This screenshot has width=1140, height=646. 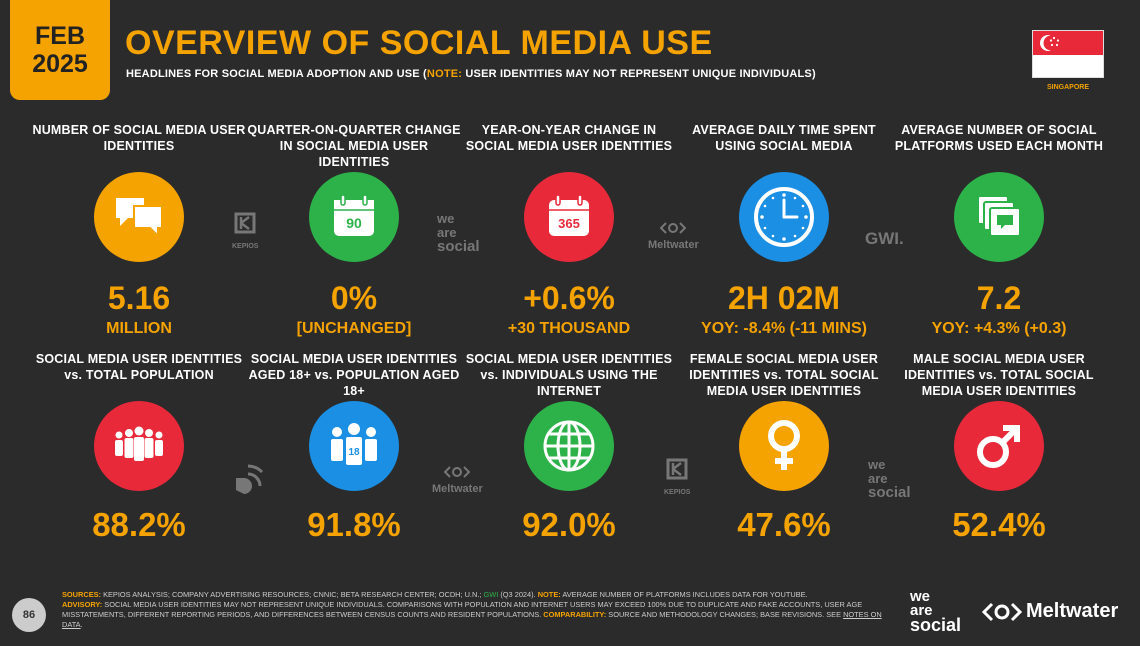 What do you see at coordinates (936, 611) in the screenshot?
I see `we-are-social-logo: we are social` at bounding box center [936, 611].